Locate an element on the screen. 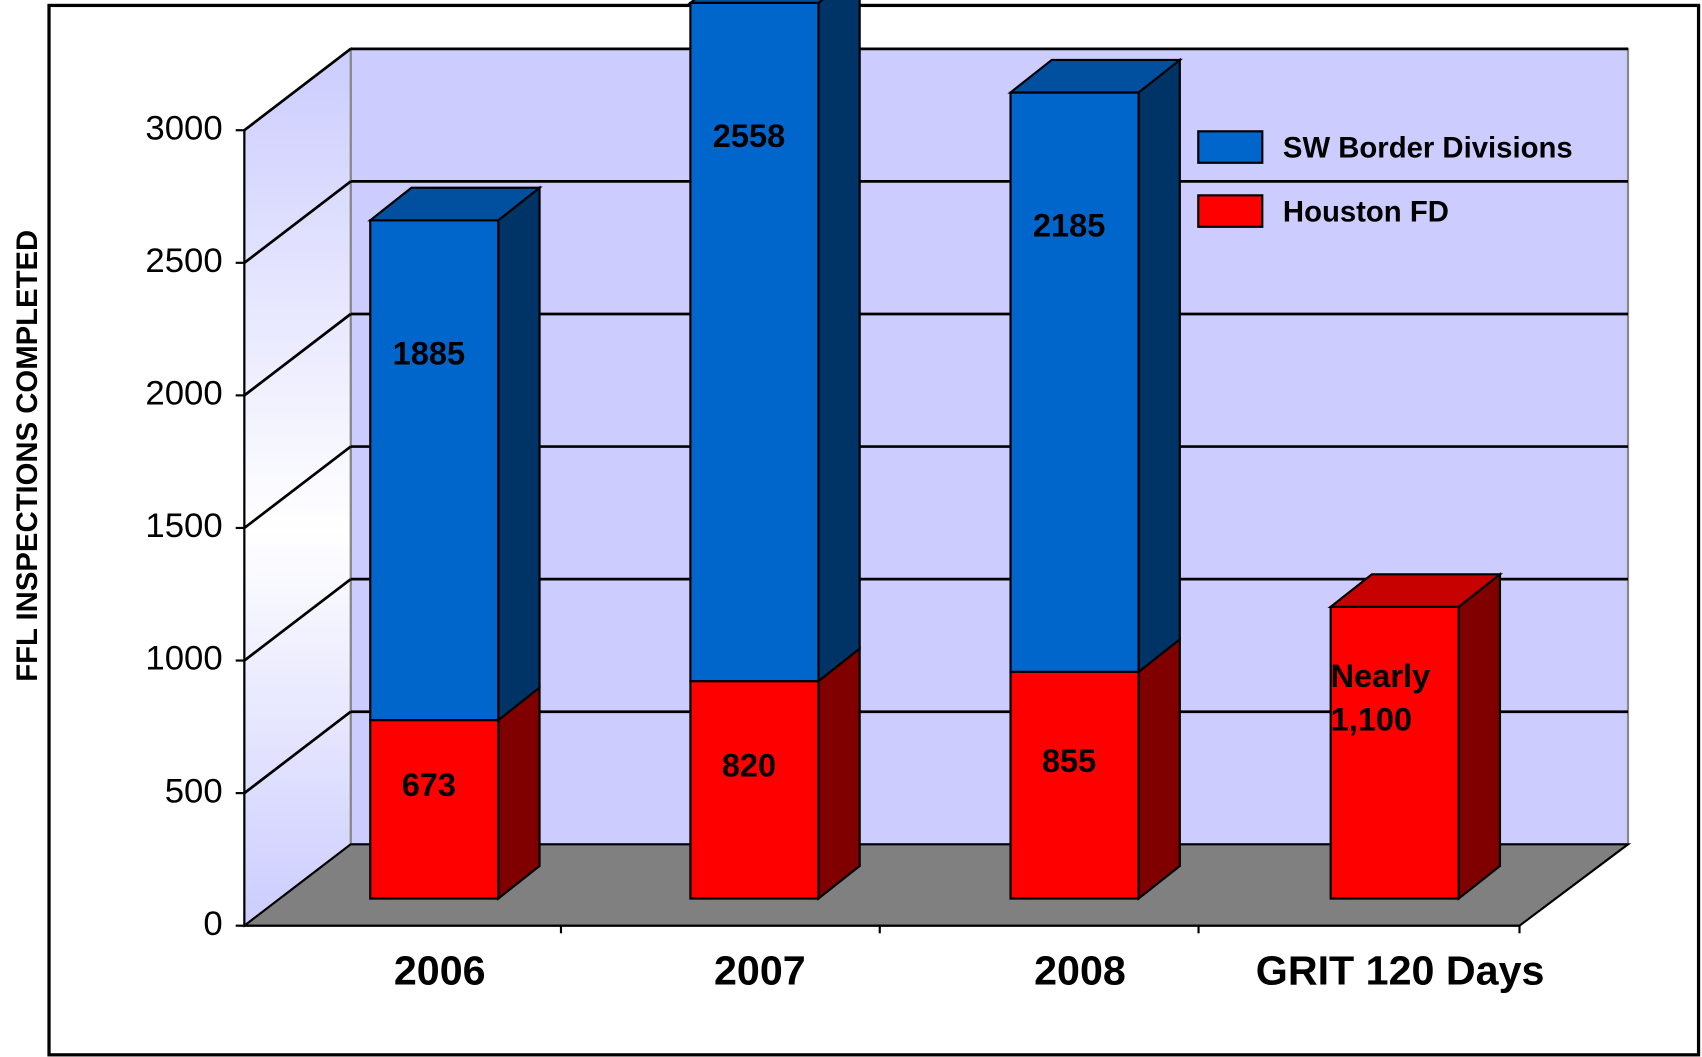 The width and height of the screenshot is (1702, 1057). value-label: 820 is located at coordinates (749, 766).